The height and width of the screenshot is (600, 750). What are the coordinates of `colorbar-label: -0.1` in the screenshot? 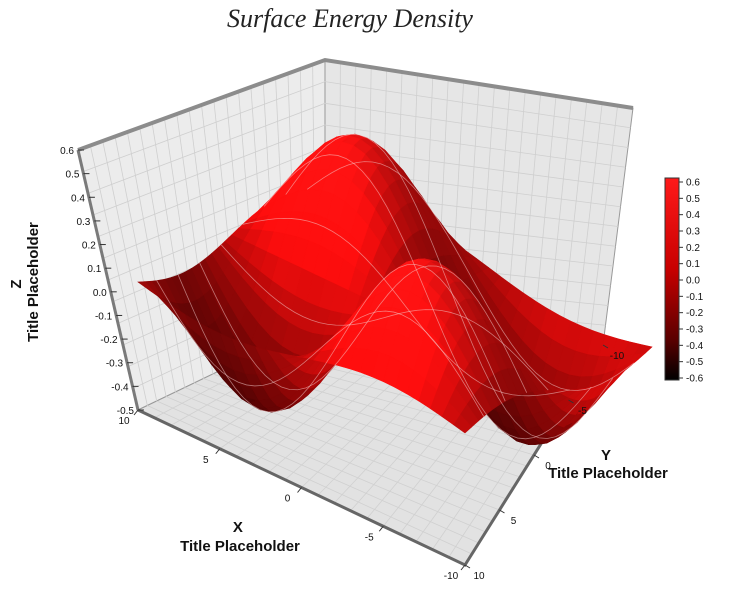 It's located at (695, 297).